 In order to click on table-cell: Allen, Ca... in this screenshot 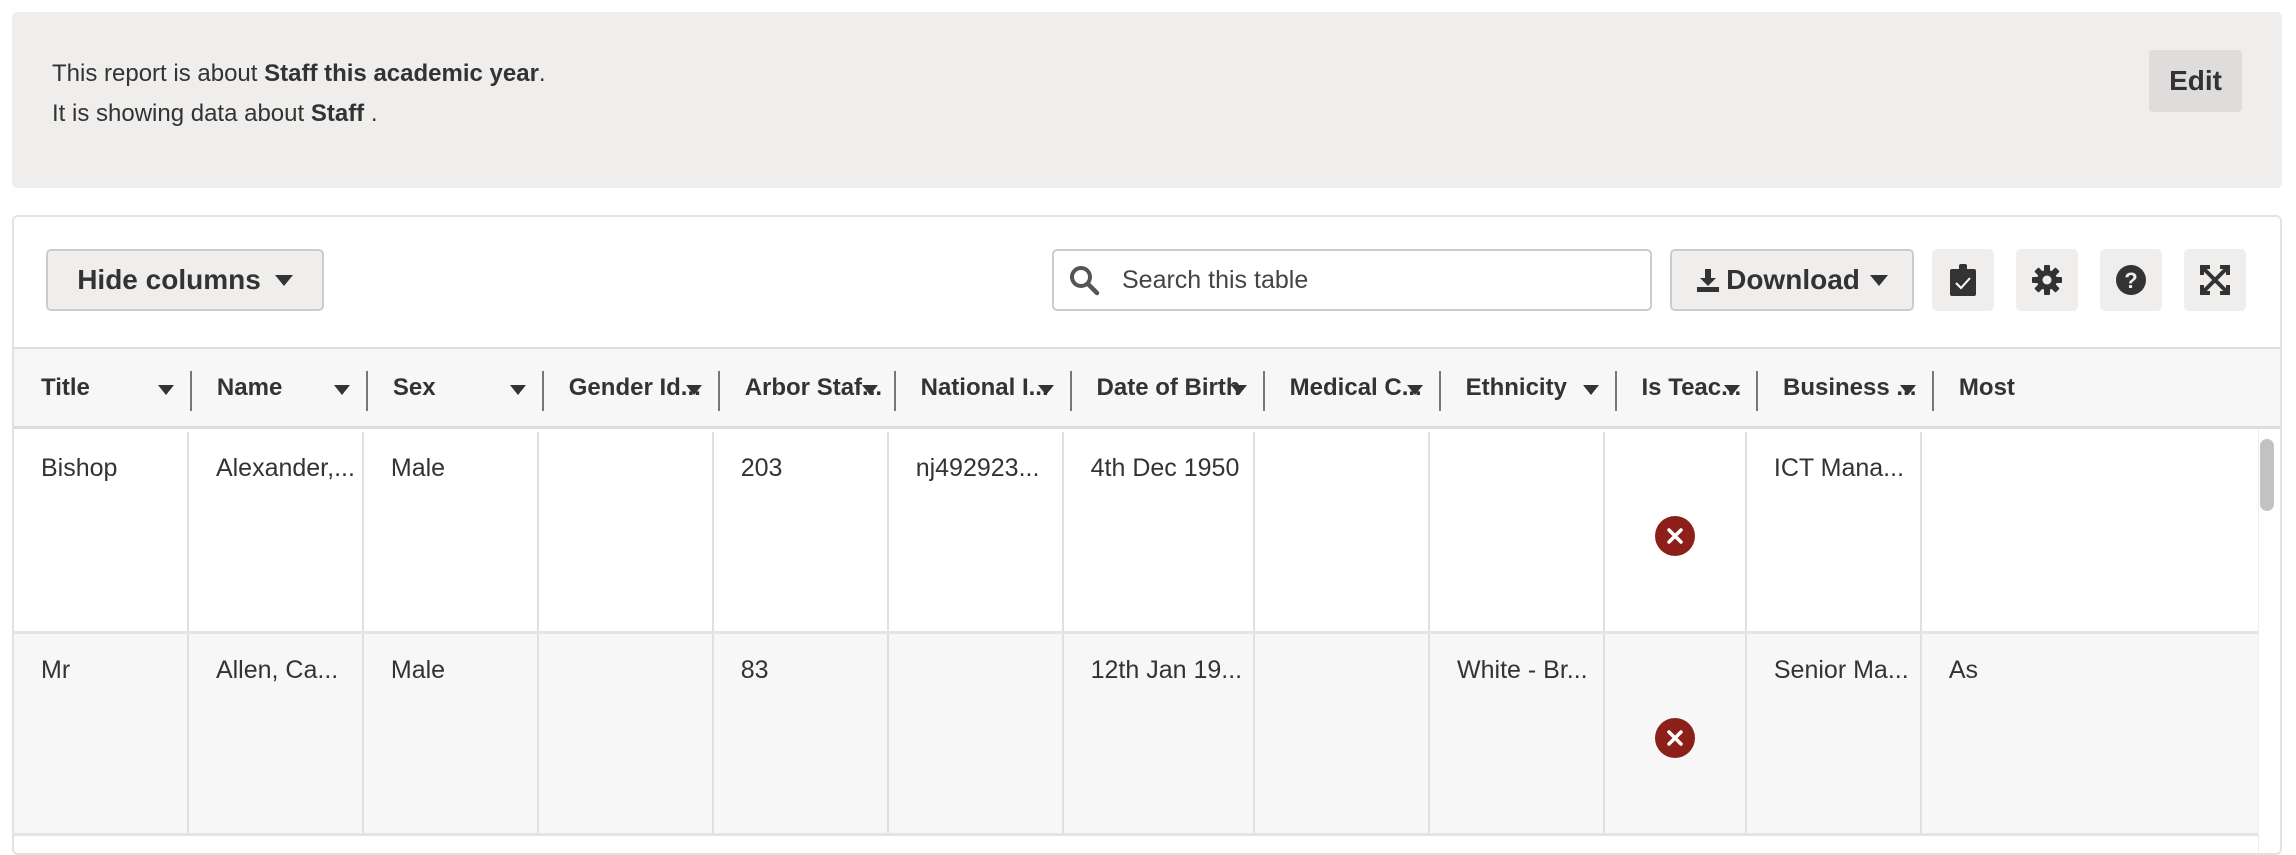, I will do `click(276, 733)`.